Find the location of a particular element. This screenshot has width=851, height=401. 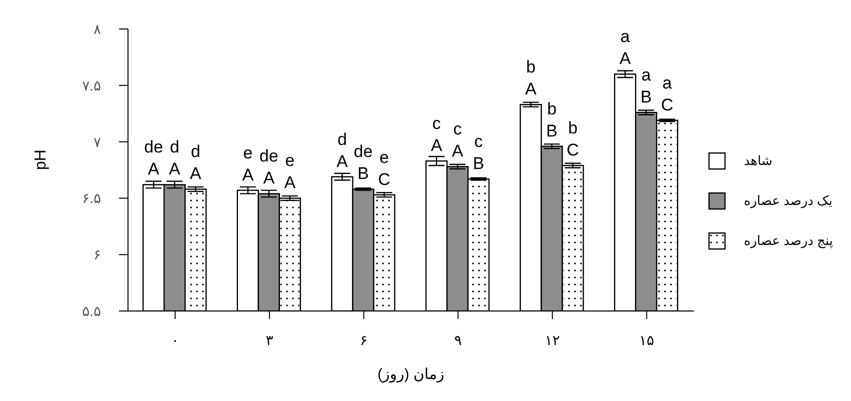

y-tick-label: ۷ is located at coordinates (97, 142).